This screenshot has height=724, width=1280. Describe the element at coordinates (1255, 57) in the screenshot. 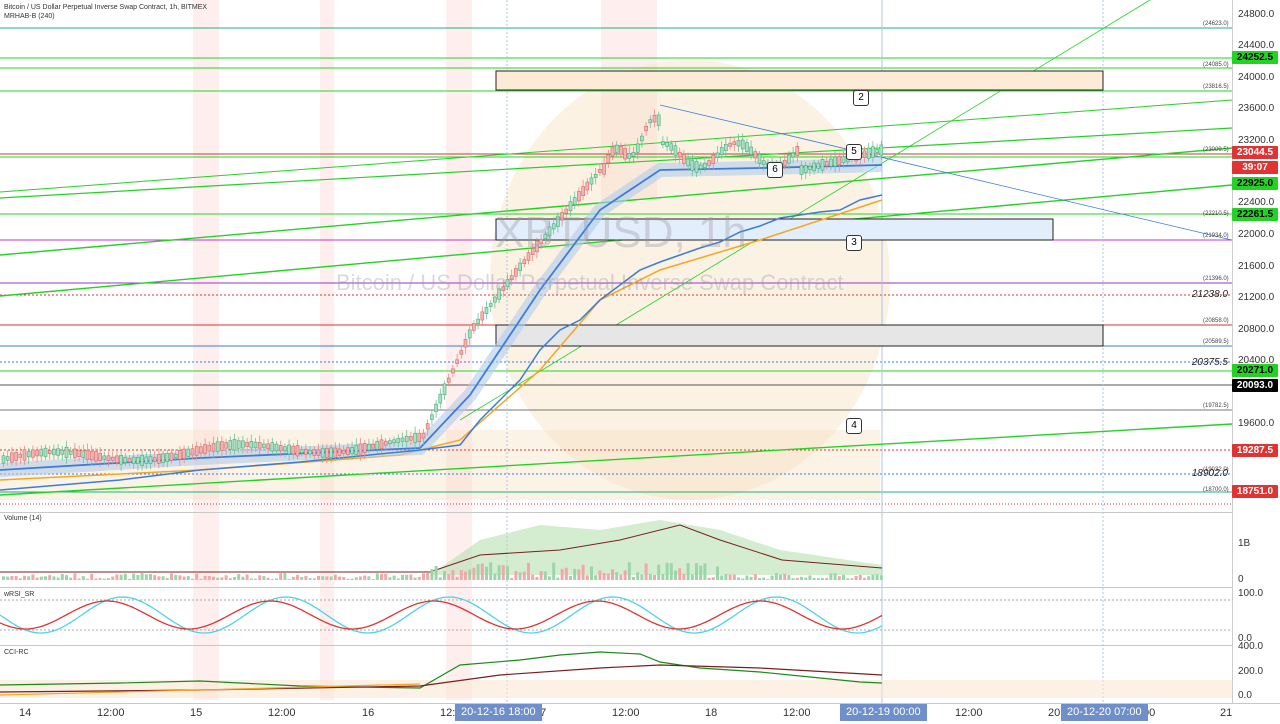

I see `price-tag-green: 24252.5` at that location.